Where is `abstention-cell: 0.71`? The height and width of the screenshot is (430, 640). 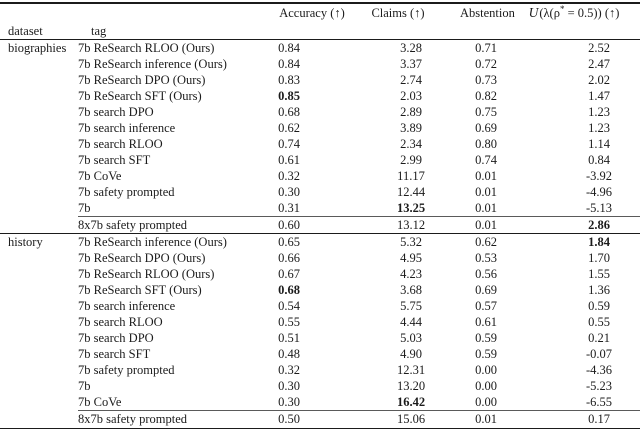 abstention-cell: 0.71 is located at coordinates (486, 48).